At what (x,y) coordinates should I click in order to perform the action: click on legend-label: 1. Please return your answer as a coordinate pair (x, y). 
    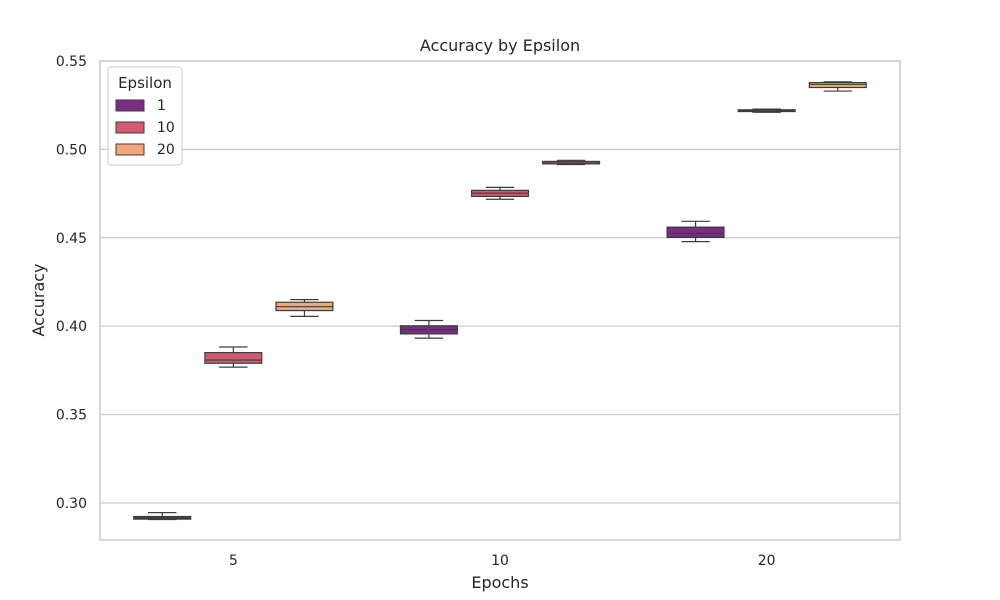
    Looking at the image, I should click on (161, 106).